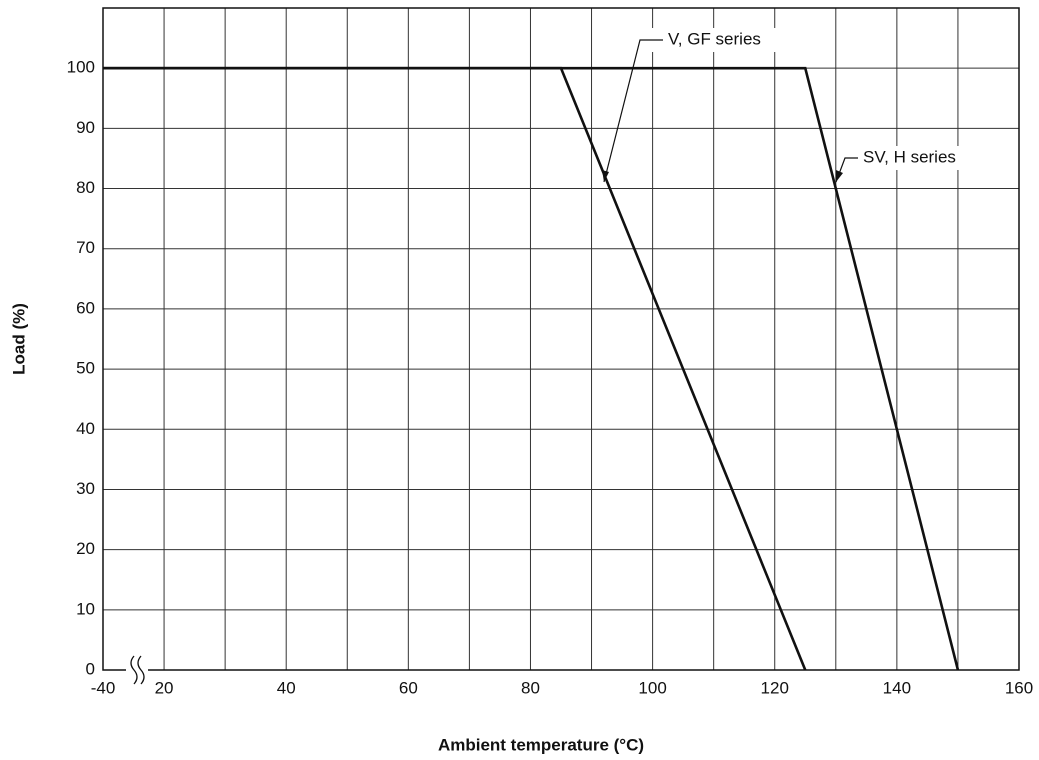  What do you see at coordinates (286, 687) in the screenshot?
I see `x-tick-label: 40` at bounding box center [286, 687].